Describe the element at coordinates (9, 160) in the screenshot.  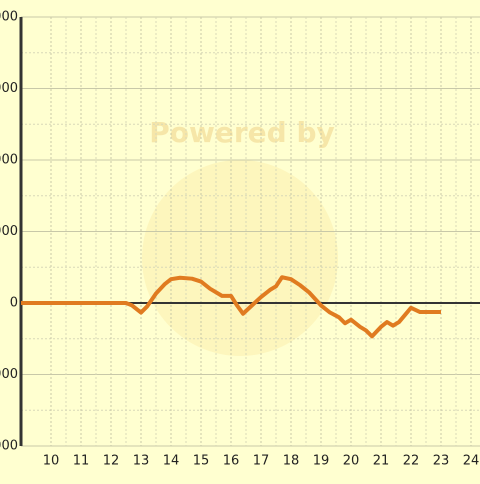
I see `y-tick-label: 6,000` at that location.